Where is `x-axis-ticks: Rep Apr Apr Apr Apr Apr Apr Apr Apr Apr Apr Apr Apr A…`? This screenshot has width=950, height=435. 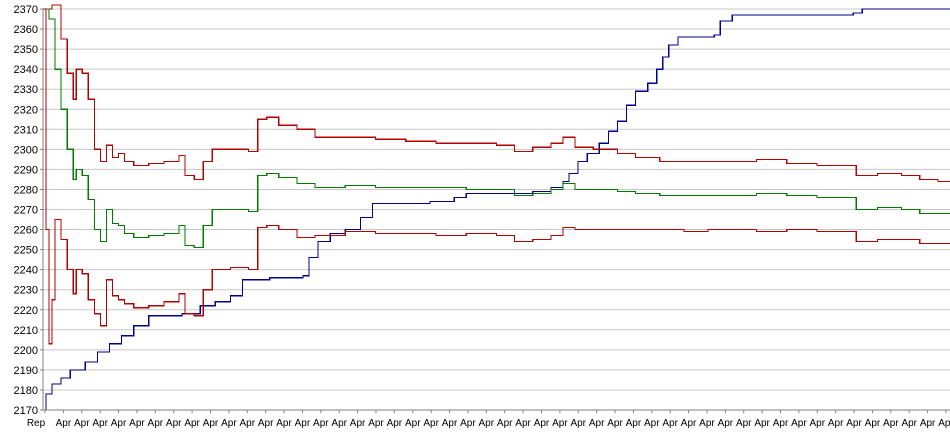 x-axis-ticks: Rep Apr Apr Apr Apr Apr Apr Apr Apr Apr Apr Apr Apr A… is located at coordinates (488, 419).